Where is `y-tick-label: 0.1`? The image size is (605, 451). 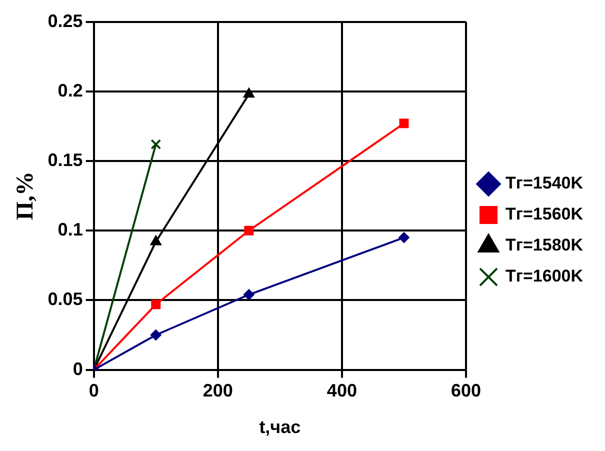
y-tick-label: 0.1 is located at coordinates (70, 230).